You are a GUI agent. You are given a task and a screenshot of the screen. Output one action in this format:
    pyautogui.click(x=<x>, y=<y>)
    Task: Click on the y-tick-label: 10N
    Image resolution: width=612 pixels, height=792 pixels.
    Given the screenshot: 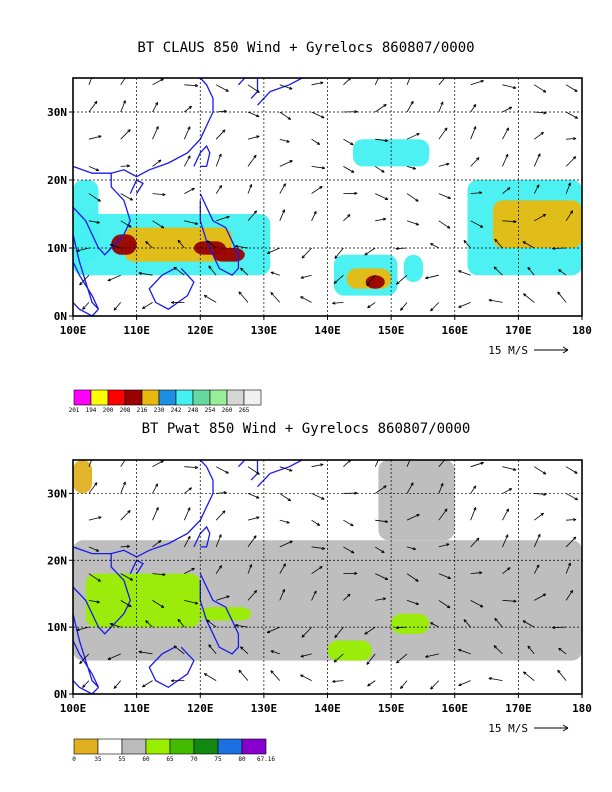 What is the action you would take?
    pyautogui.click(x=57, y=627)
    